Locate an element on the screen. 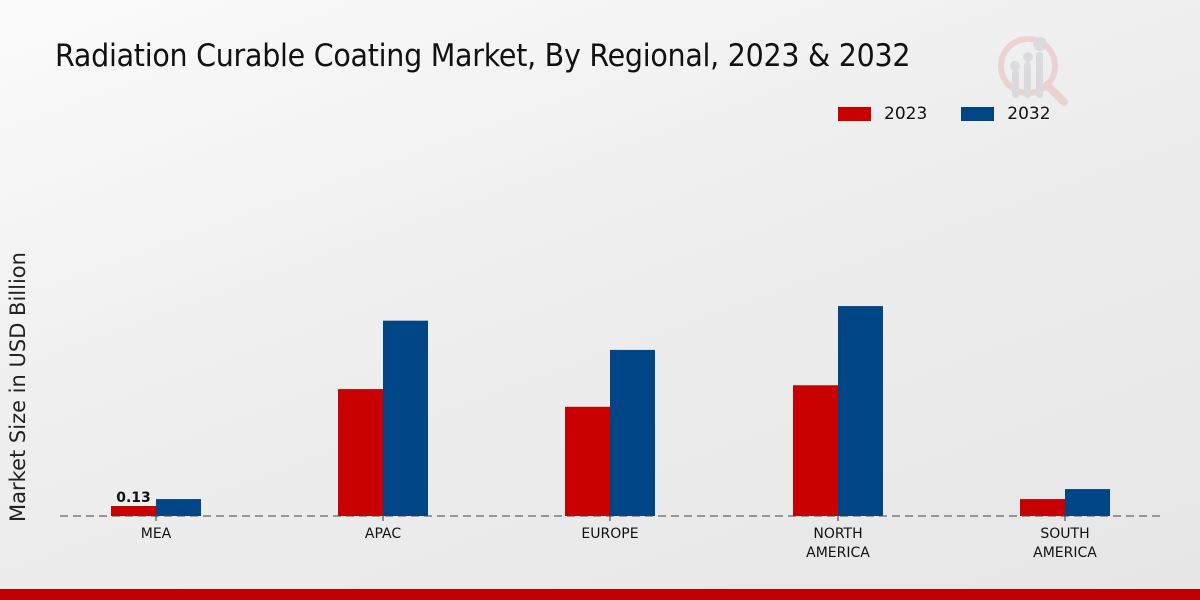 The height and width of the screenshot is (600, 1200). data-label: 0.13 is located at coordinates (133, 498).